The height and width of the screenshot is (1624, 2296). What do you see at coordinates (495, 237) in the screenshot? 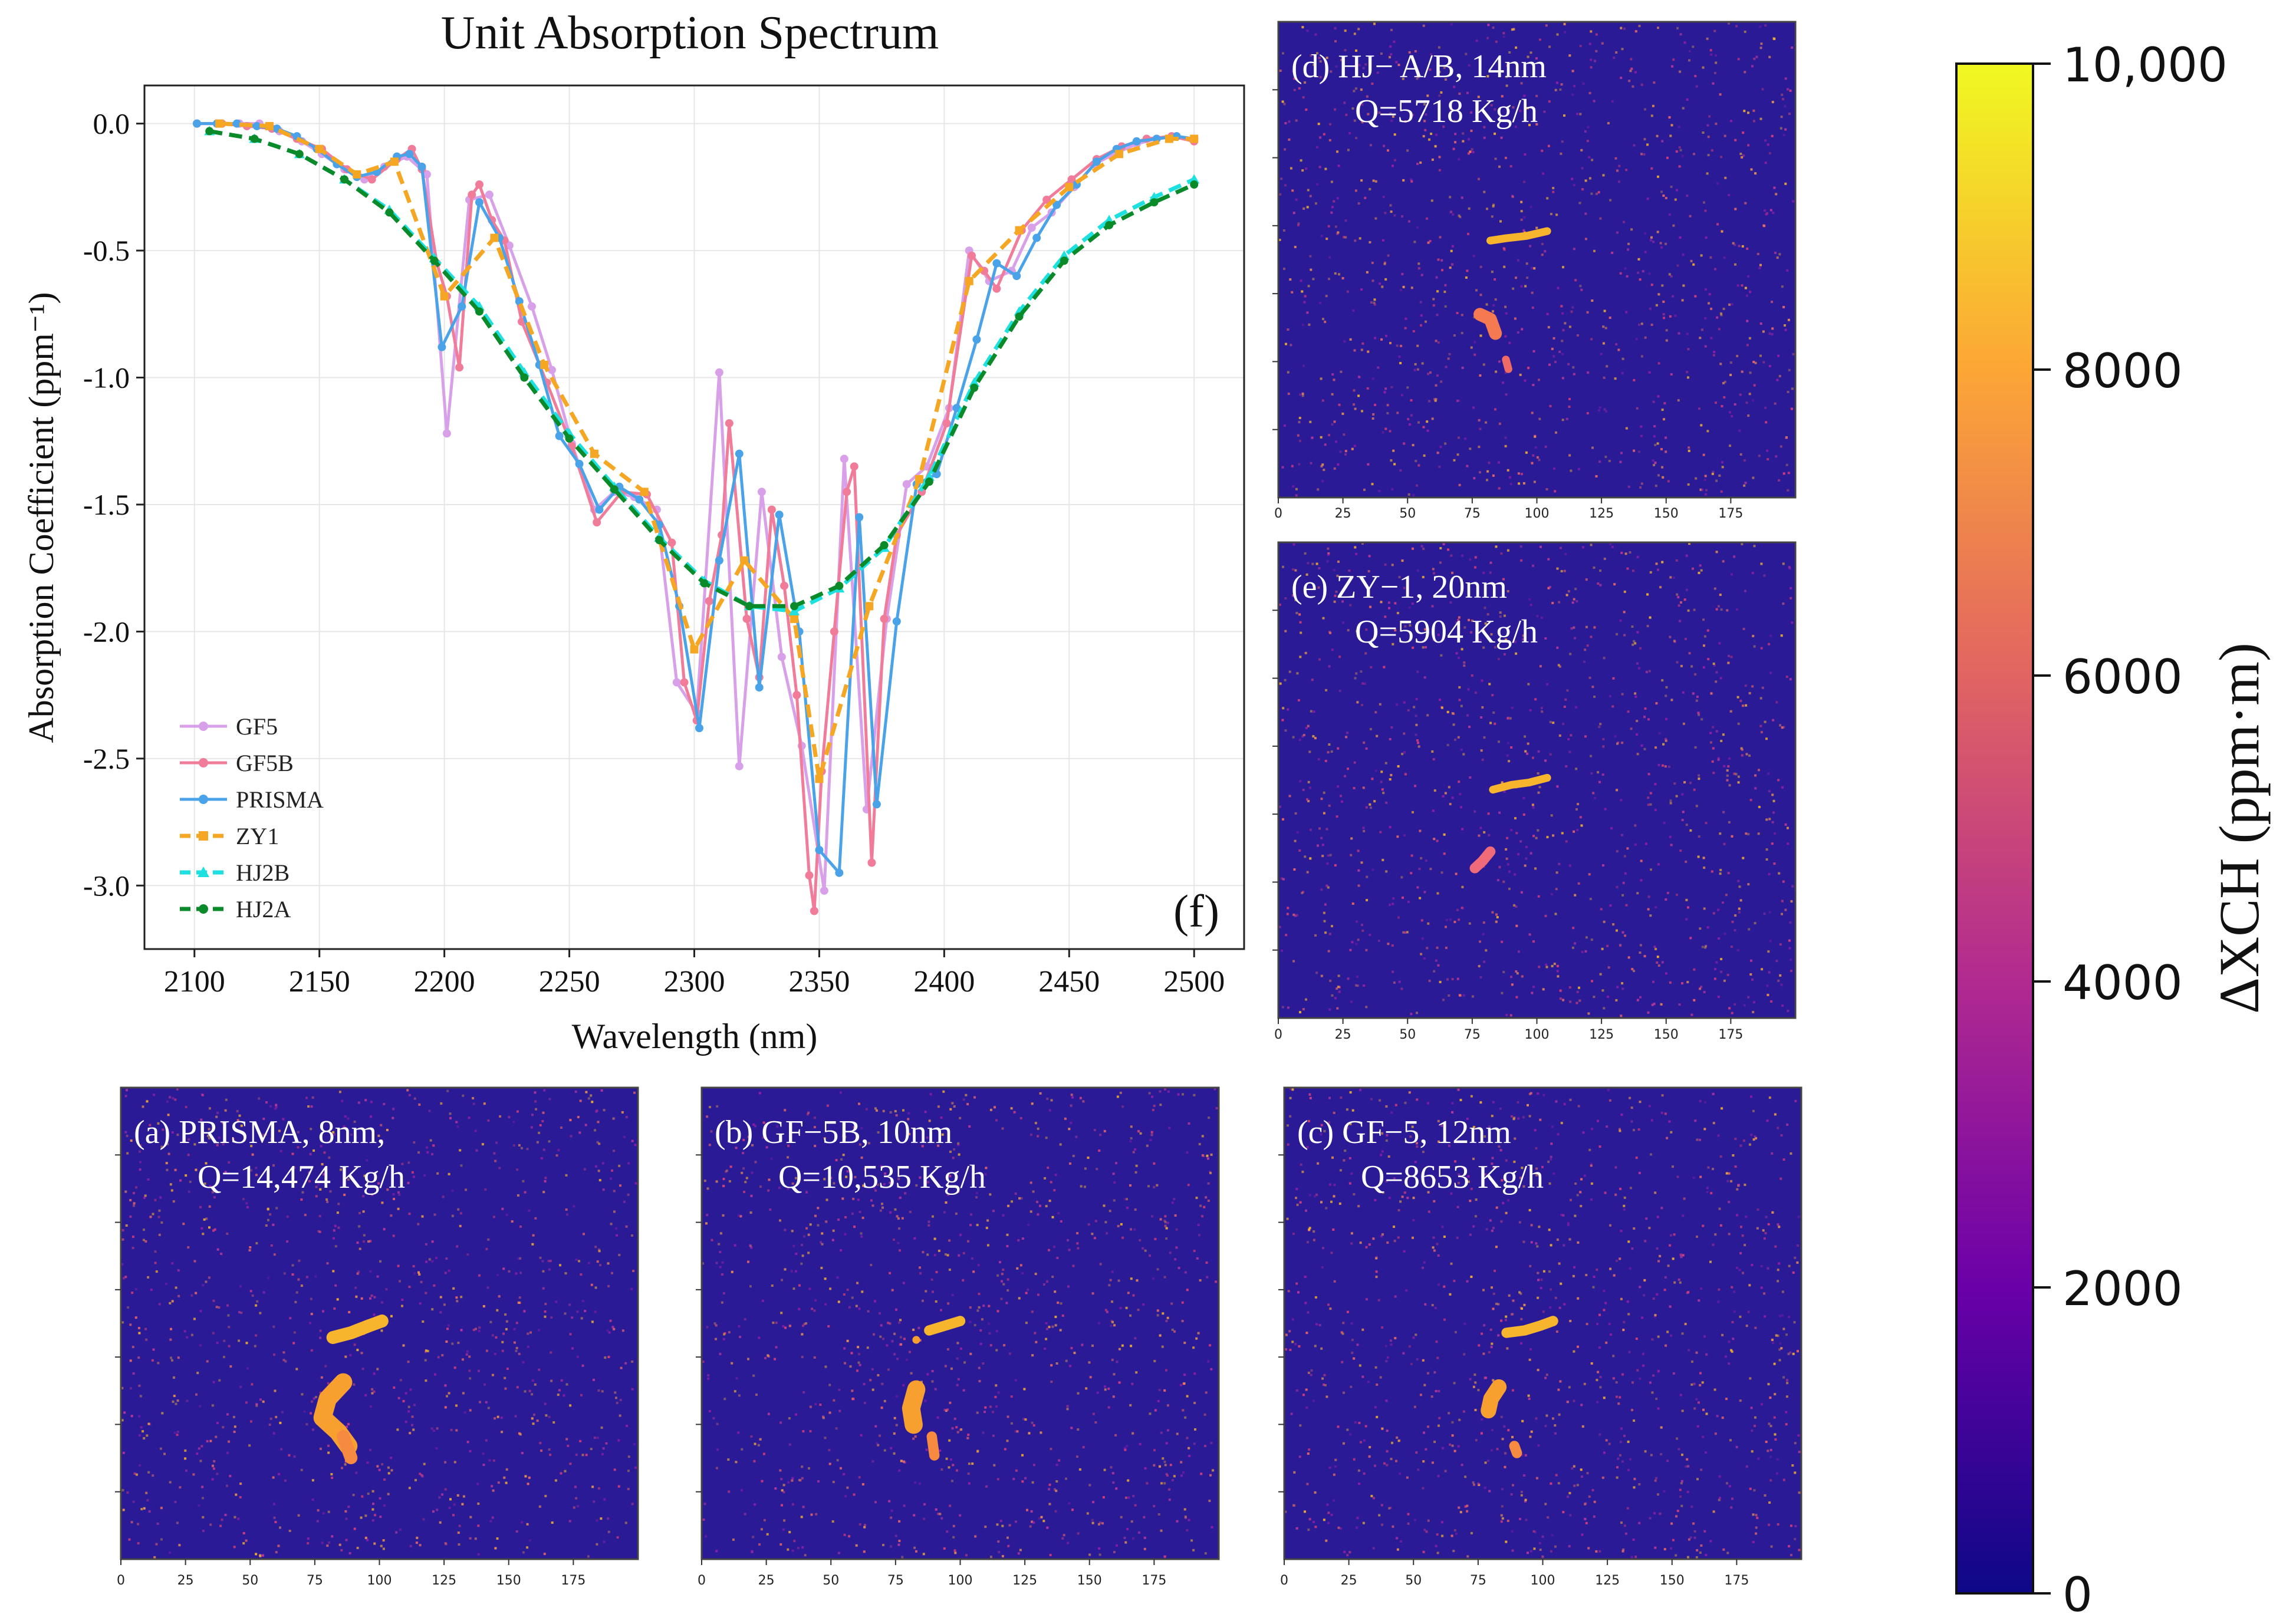
I see `data-point-zy1` at bounding box center [495, 237].